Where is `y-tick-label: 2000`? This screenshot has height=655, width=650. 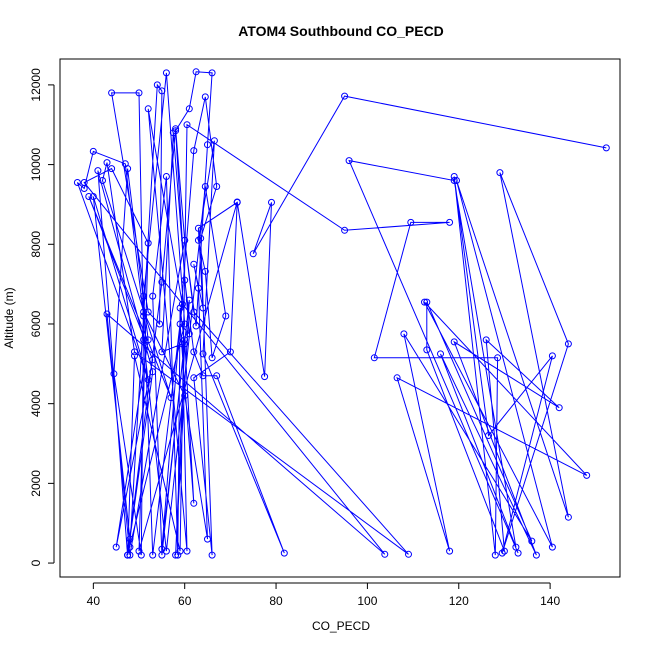 y-tick-label: 2000 is located at coordinates (36, 483).